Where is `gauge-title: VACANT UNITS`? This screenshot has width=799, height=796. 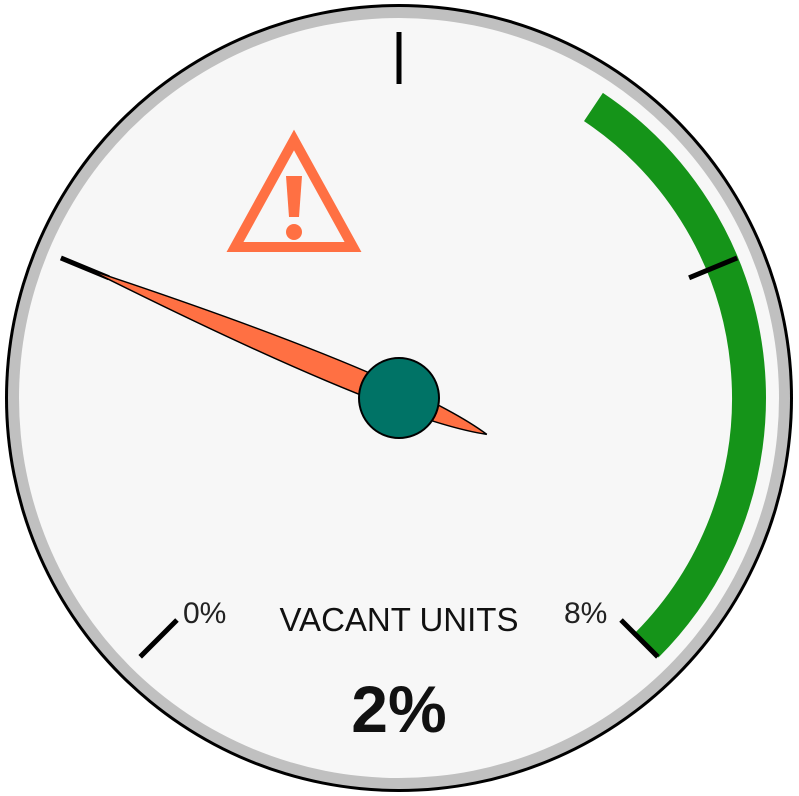 gauge-title: VACANT UNITS is located at coordinates (399, 619).